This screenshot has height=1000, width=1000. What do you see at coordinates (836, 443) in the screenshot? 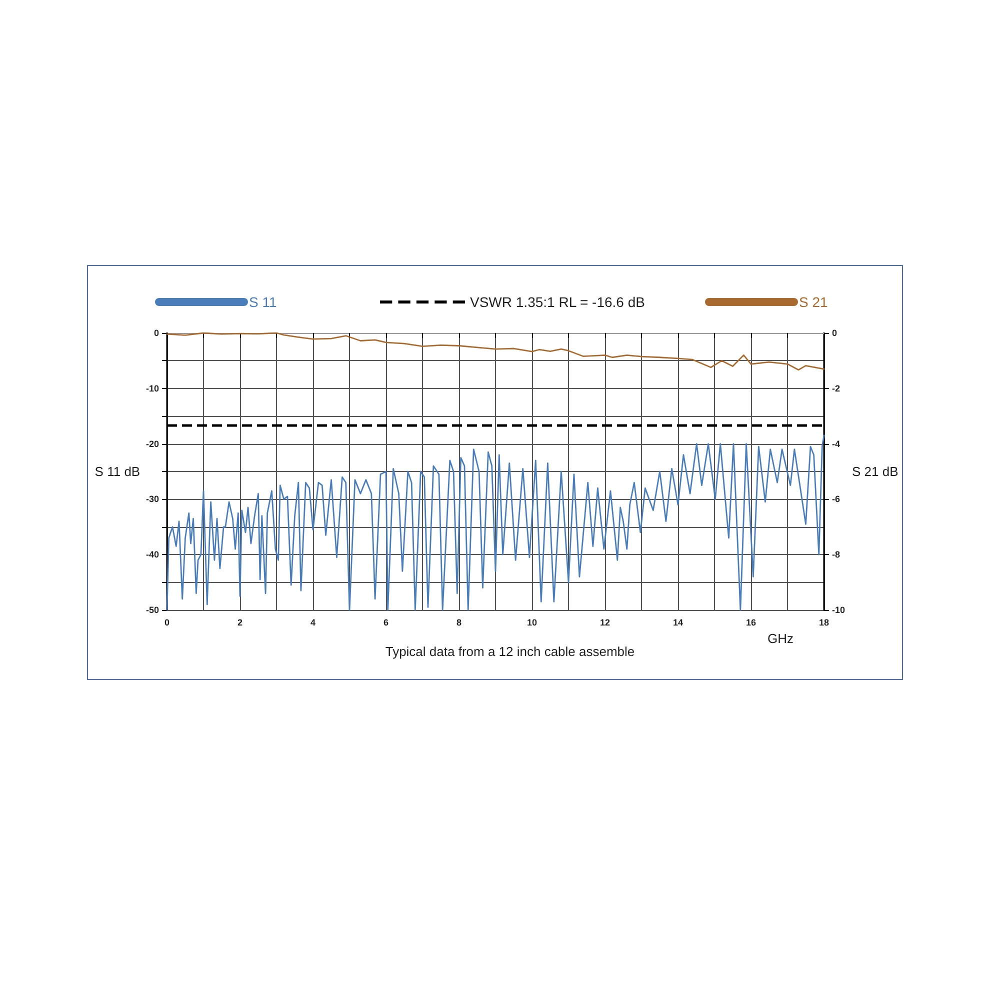
I see `y2-tick-label: -4` at bounding box center [836, 443].